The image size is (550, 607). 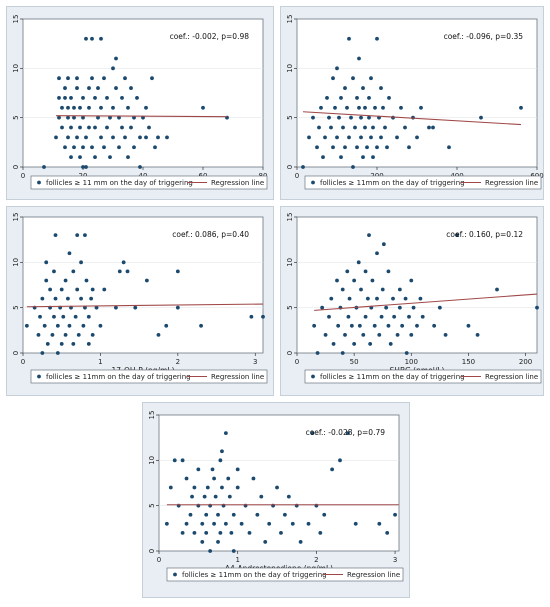 I want to click on x-tick-label: 0, so click(x=297, y=362).